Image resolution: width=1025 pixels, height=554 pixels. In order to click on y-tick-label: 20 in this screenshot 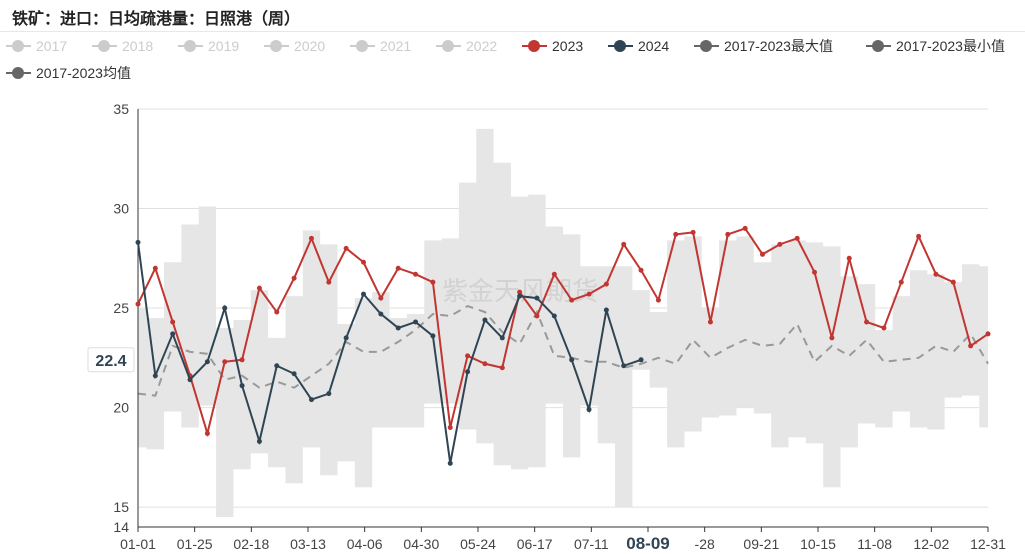, I will do `click(121, 408)`.